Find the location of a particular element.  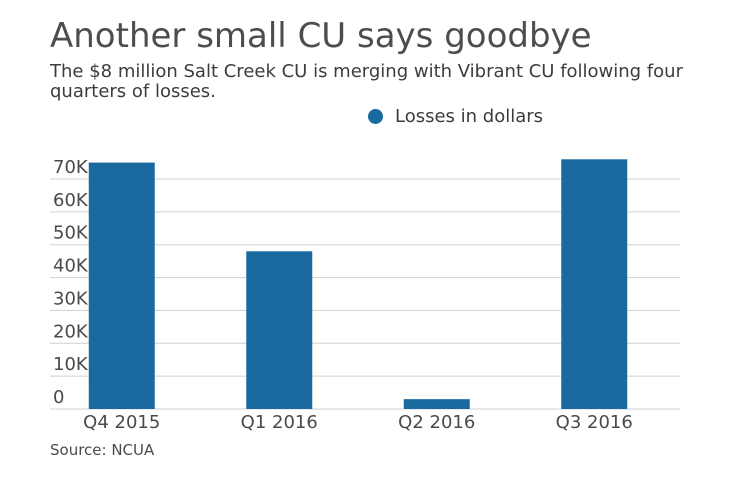

legend-label: Losses in dollars is located at coordinates (469, 116).